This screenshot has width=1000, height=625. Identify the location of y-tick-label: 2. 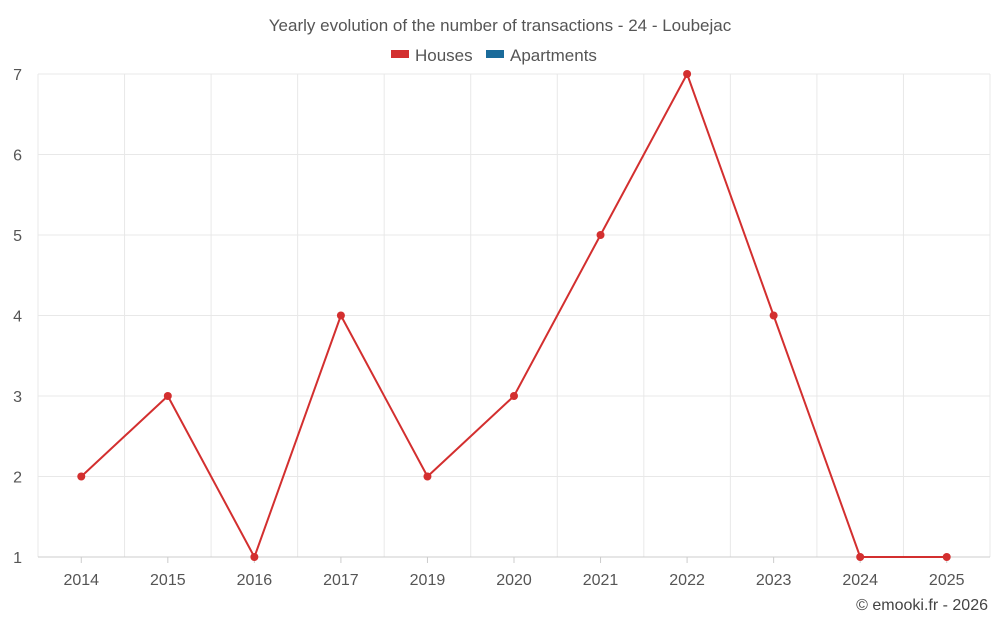
(17, 478).